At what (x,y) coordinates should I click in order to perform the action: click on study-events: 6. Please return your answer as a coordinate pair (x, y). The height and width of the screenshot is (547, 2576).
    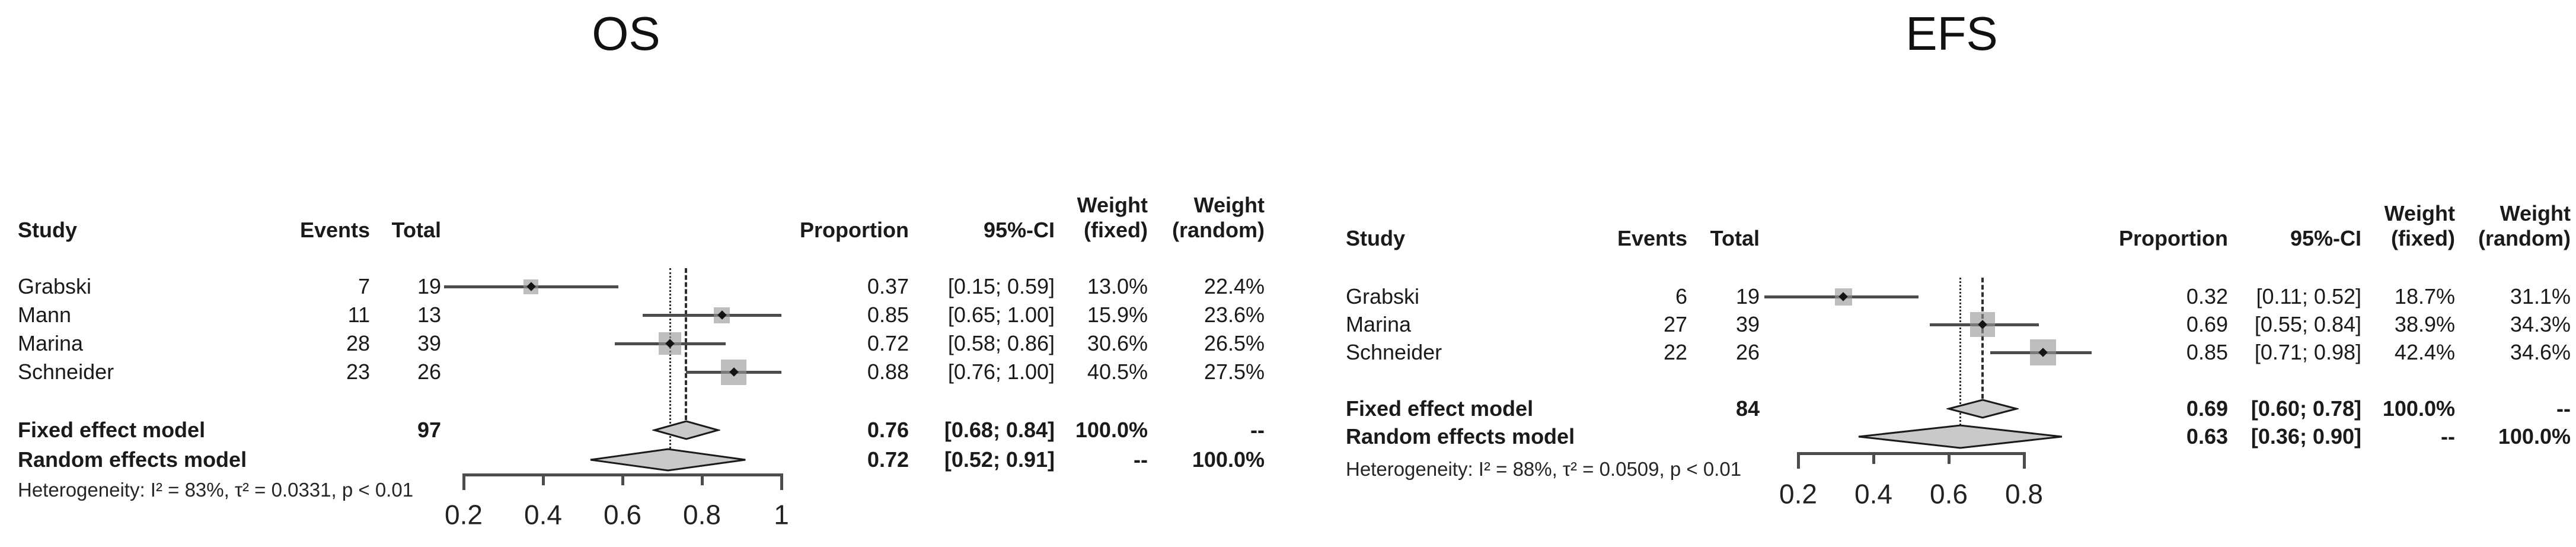
    Looking at the image, I should click on (1681, 296).